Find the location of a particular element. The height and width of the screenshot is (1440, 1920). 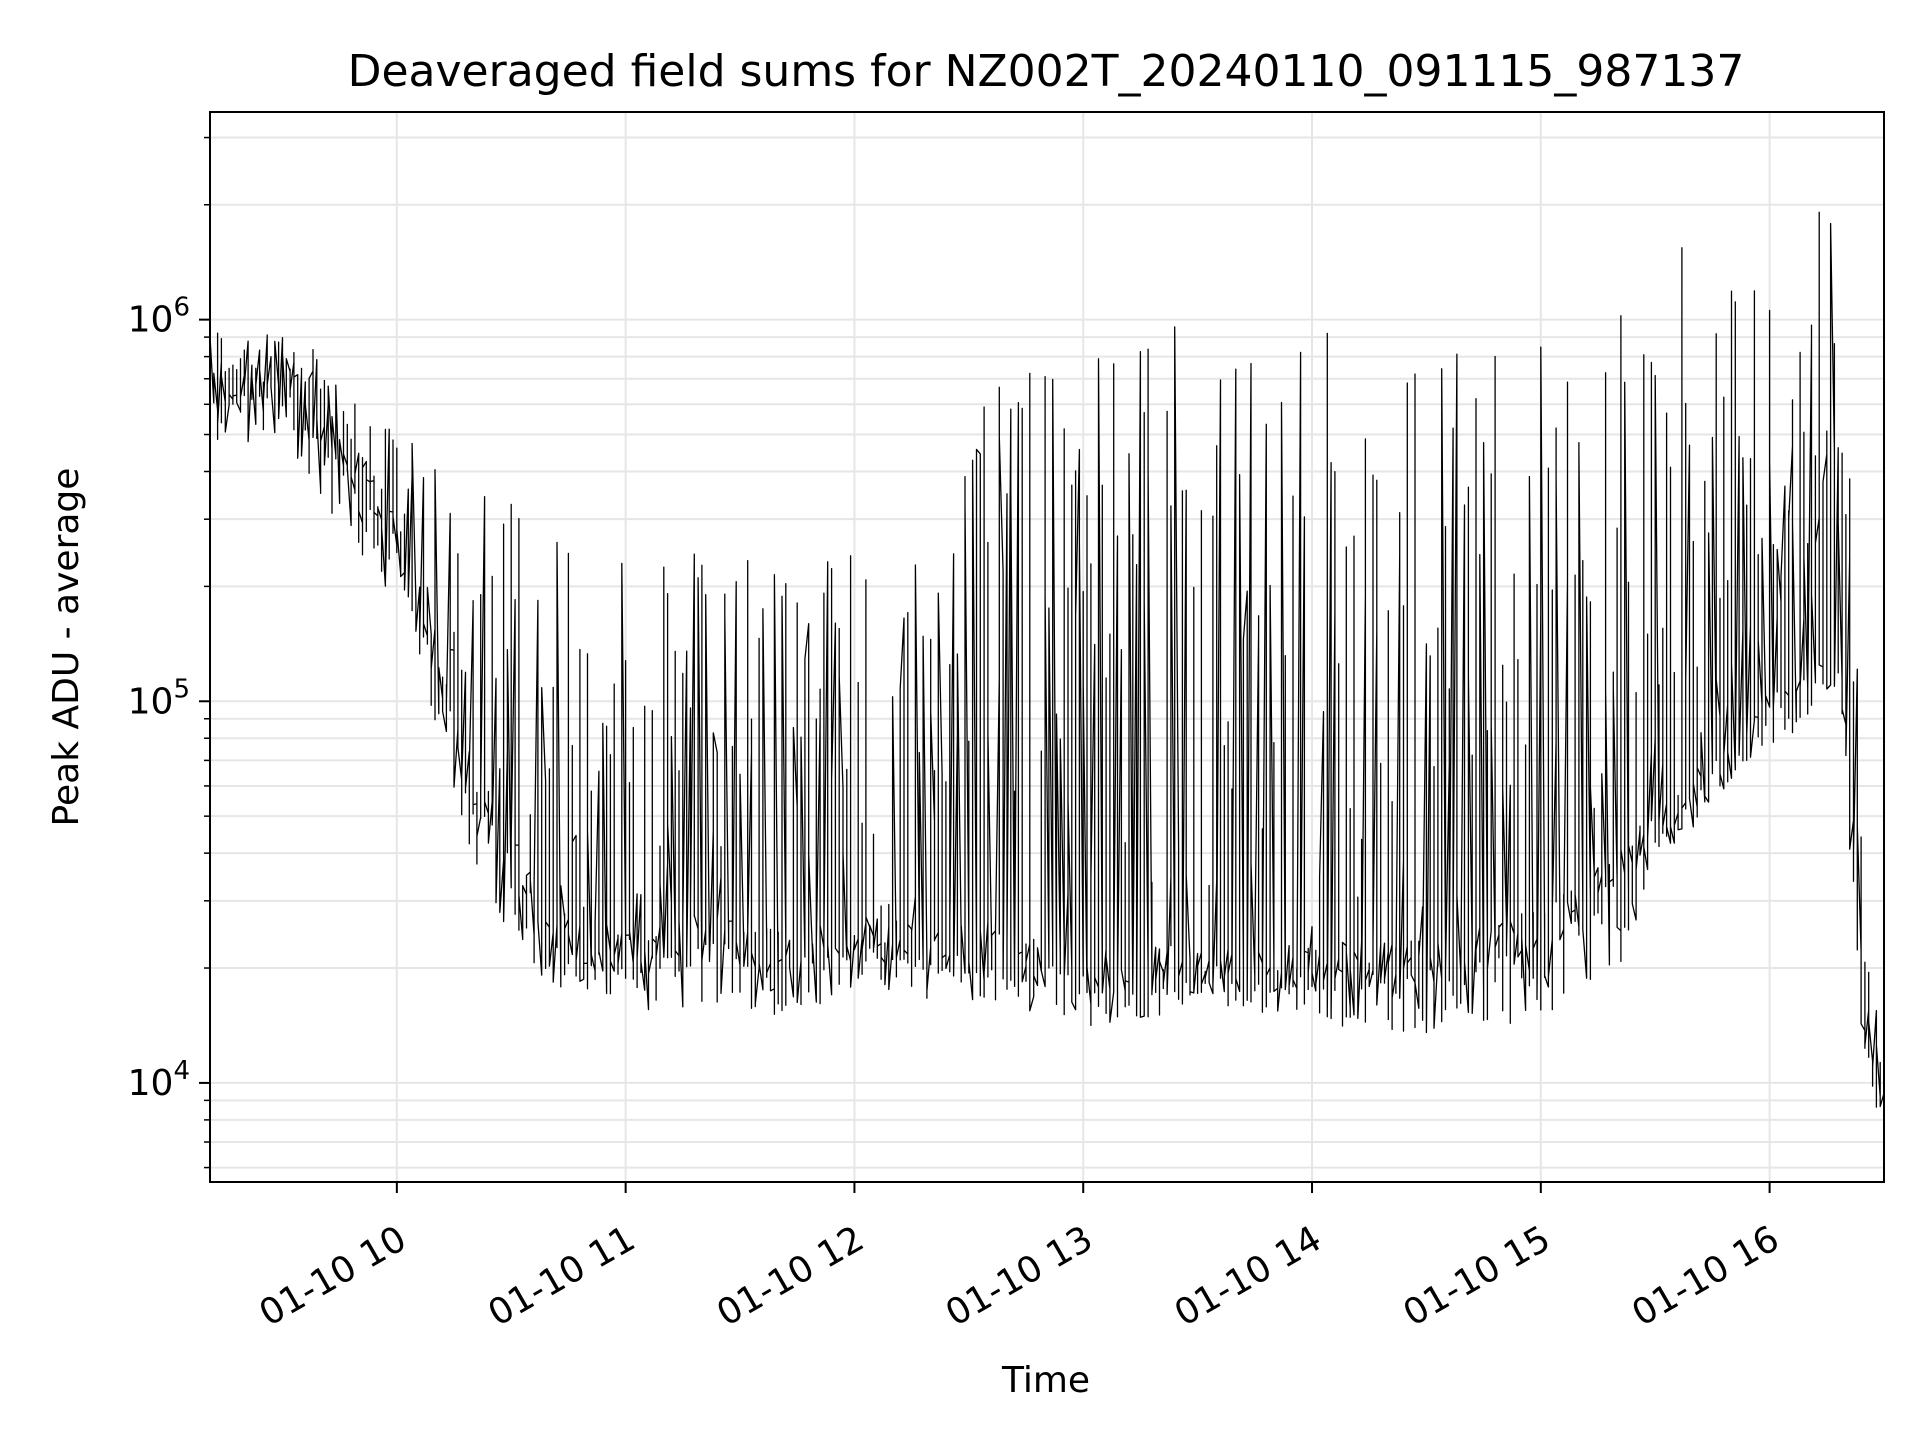

y-tick-label: 10⁶ is located at coordinates (159, 317).